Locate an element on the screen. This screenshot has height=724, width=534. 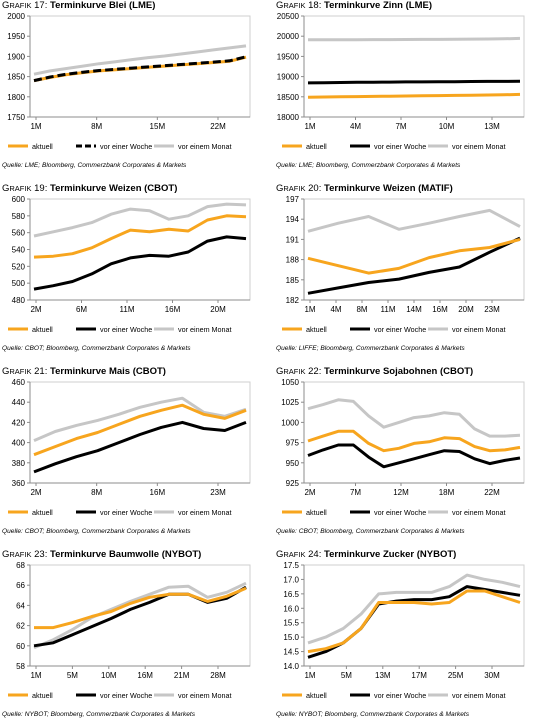
x-tick-label: 2M is located at coordinates (309, 492).